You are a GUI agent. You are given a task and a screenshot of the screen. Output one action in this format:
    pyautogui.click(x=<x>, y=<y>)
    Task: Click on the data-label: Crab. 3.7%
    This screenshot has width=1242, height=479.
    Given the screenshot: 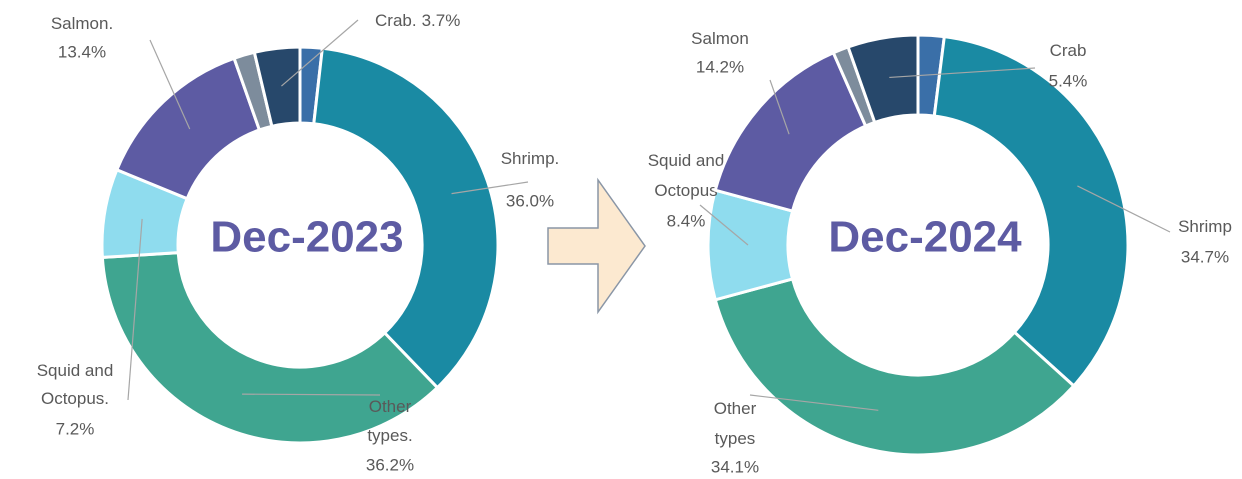 What is the action you would take?
    pyautogui.click(x=417, y=20)
    